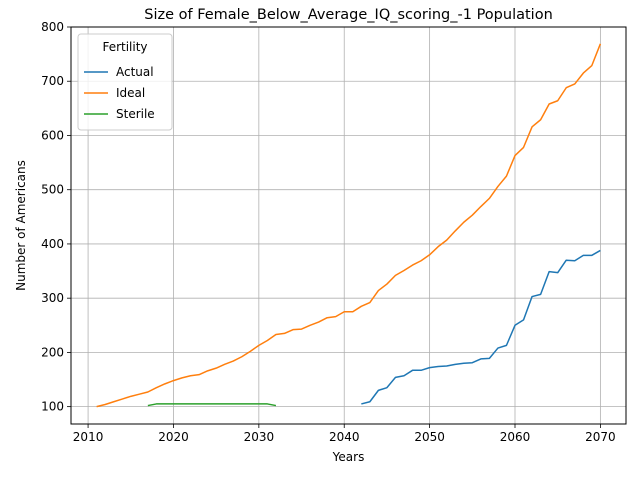  Describe the element at coordinates (88, 437) in the screenshot. I see `x-tick-label: 2010` at that location.